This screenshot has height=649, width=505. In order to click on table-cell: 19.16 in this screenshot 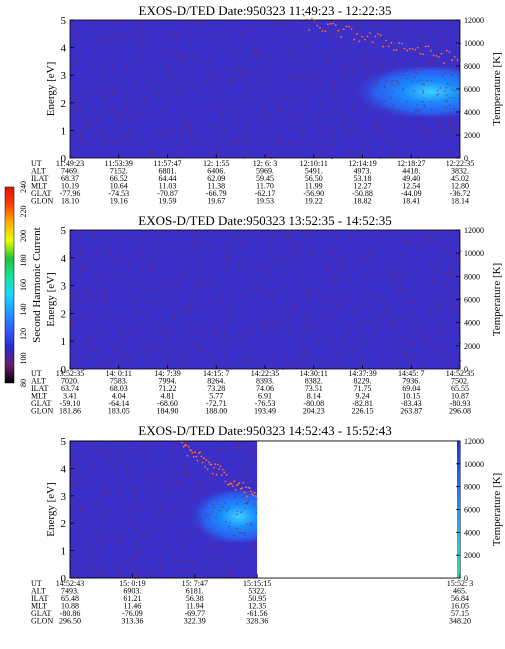, I will do `click(119, 201)`.